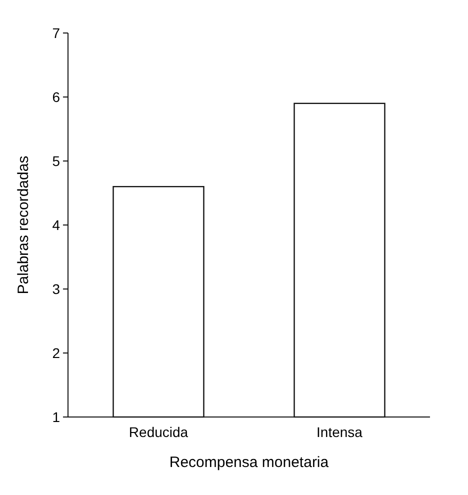 The height and width of the screenshot is (495, 468). I want to click on y-tick-label: 4, so click(56, 224).